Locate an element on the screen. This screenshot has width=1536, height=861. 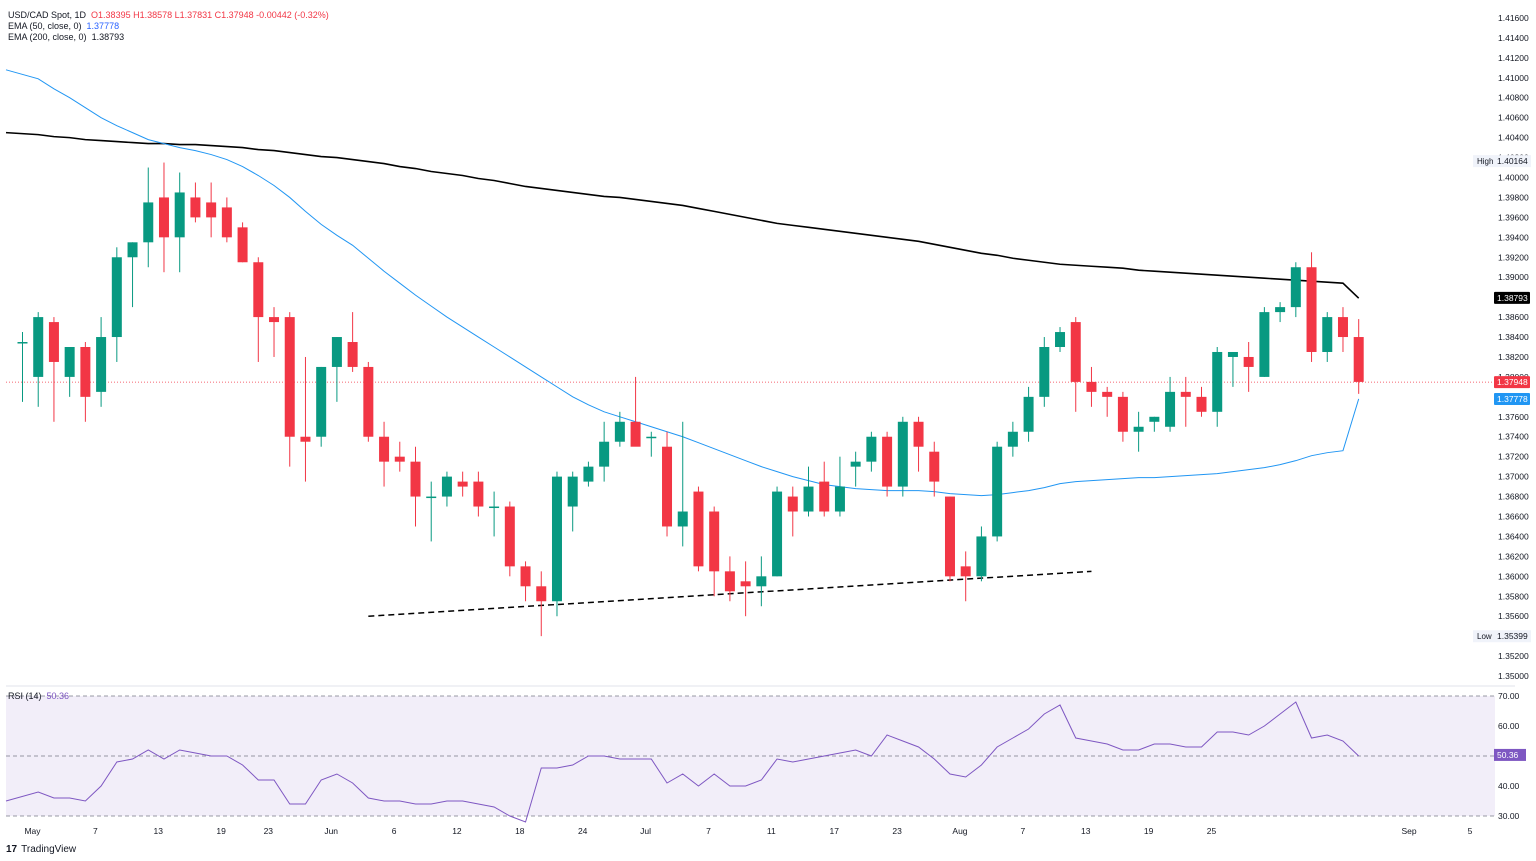
time-tick-label: 11 is located at coordinates (771, 831).